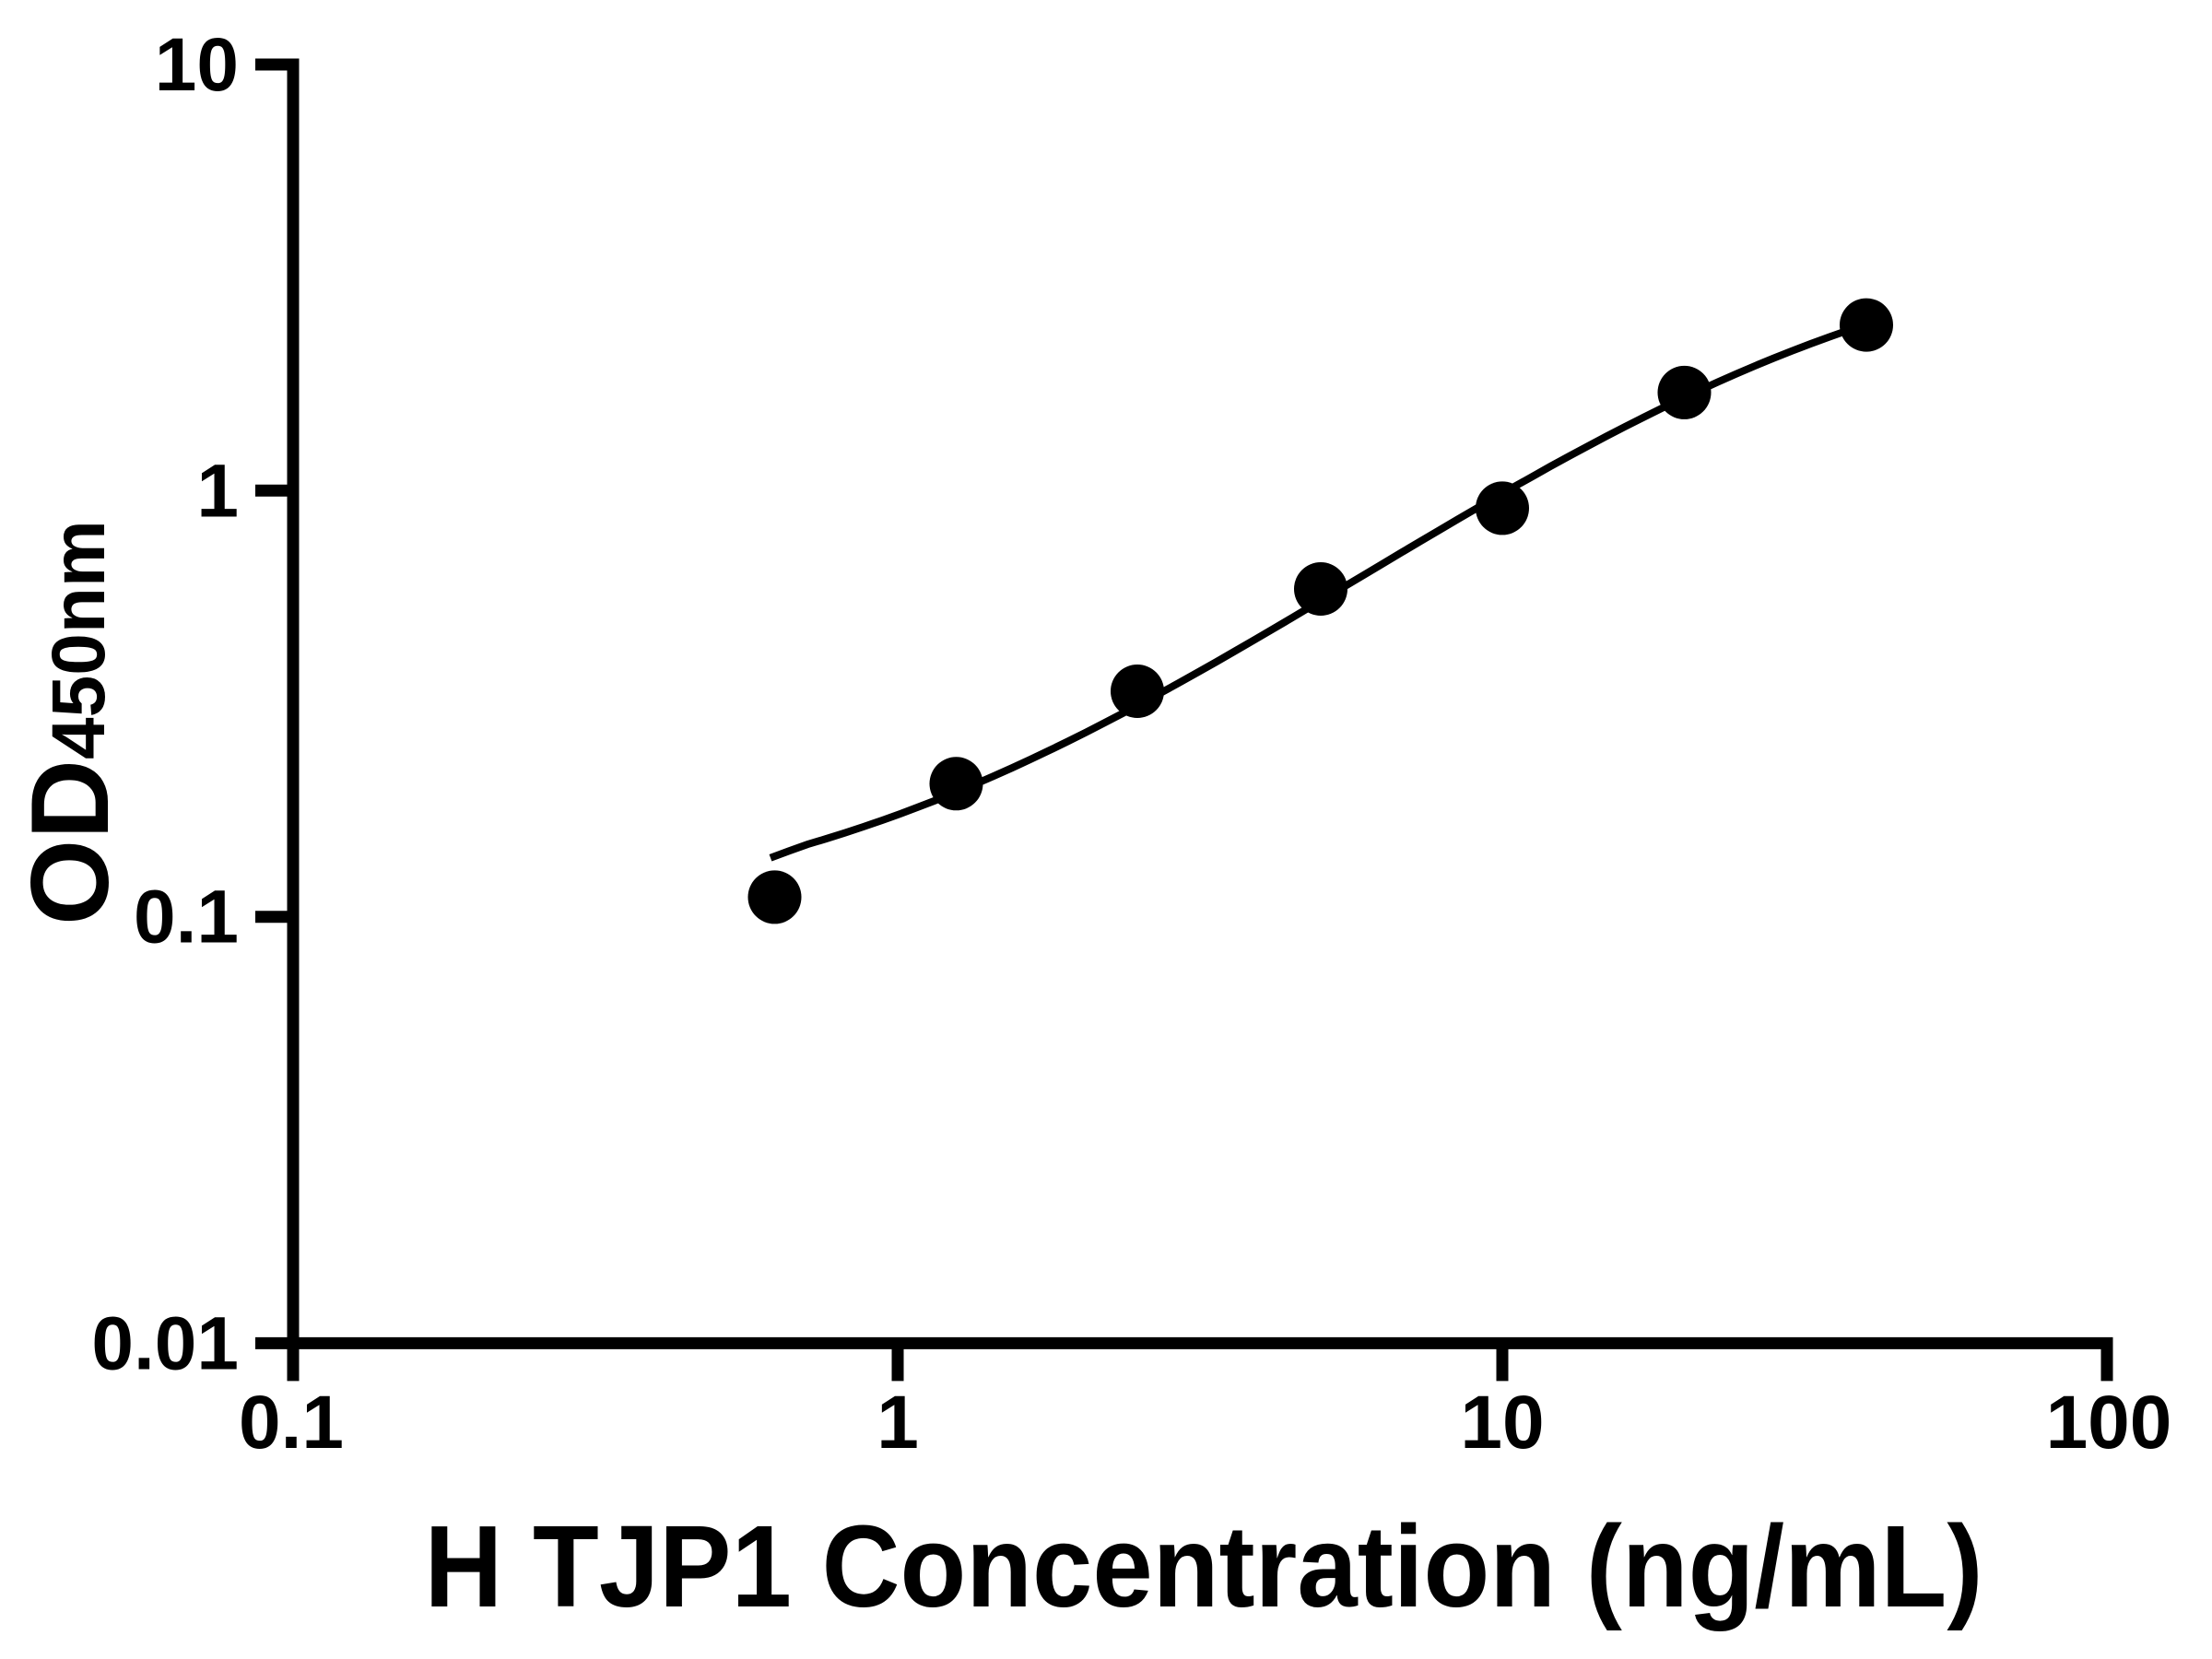 Image resolution: width=2212 pixels, height=1659 pixels. Describe the element at coordinates (1204, 1566) in the screenshot. I see `svg-text: H TJP1 Concentration (ng/mL)` at that location.